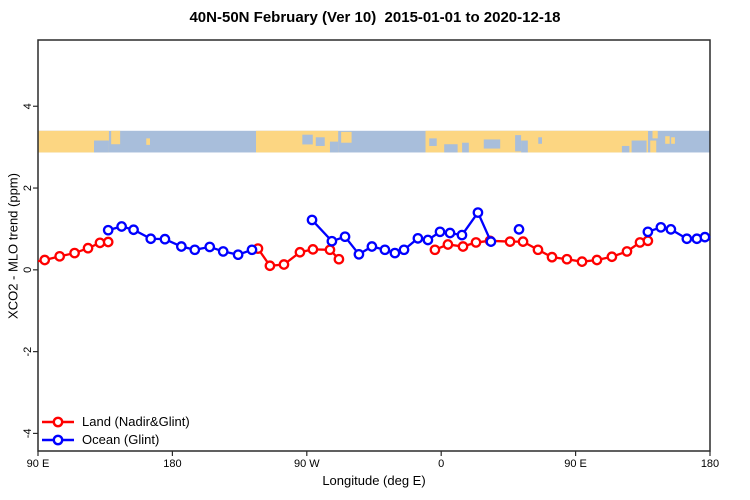 This screenshot has height=500, width=750. I want to click on y-tick-label: -2, so click(28, 352).